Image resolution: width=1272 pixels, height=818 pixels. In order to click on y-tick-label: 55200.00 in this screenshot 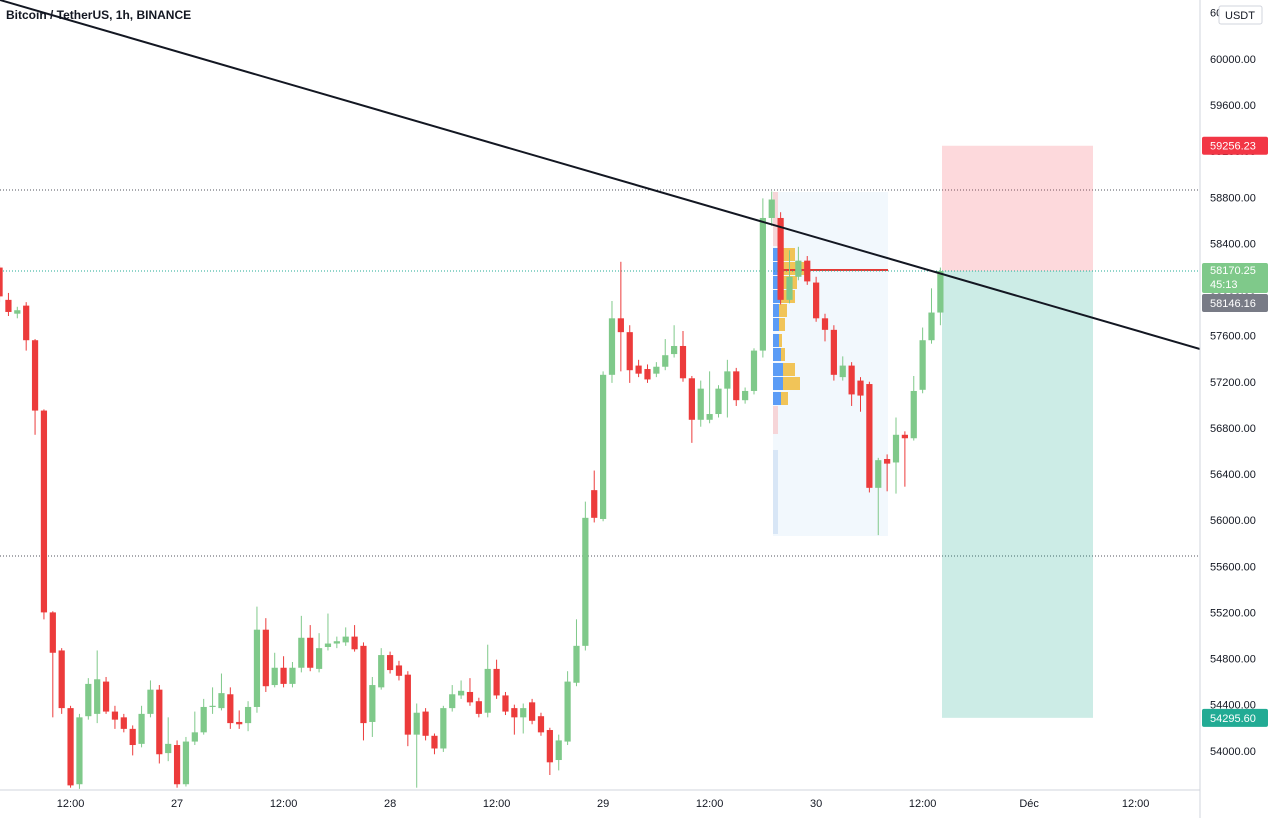, I will do `click(1233, 613)`.